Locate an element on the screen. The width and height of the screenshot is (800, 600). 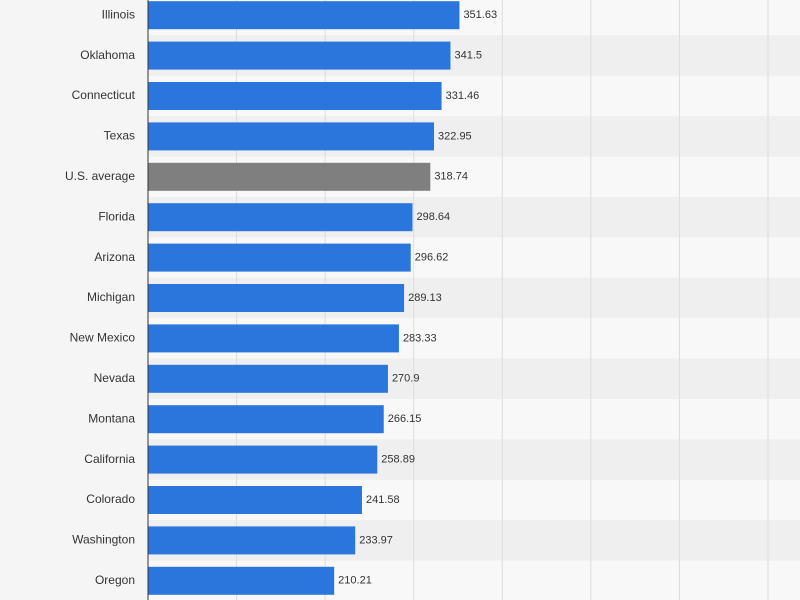
value-label: 233.97 is located at coordinates (376, 540).